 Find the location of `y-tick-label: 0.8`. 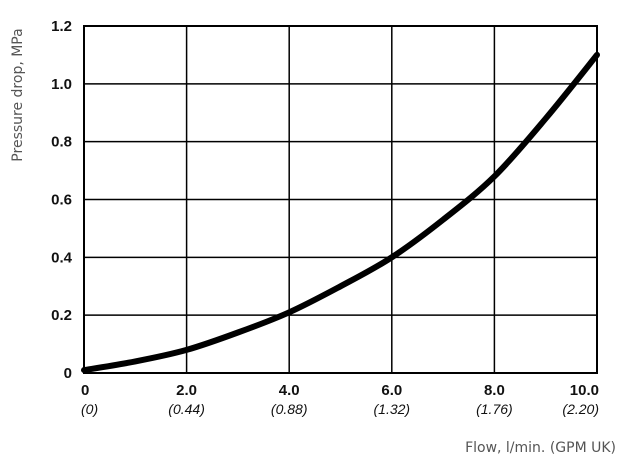

y-tick-label: 0.8 is located at coordinates (61, 142).